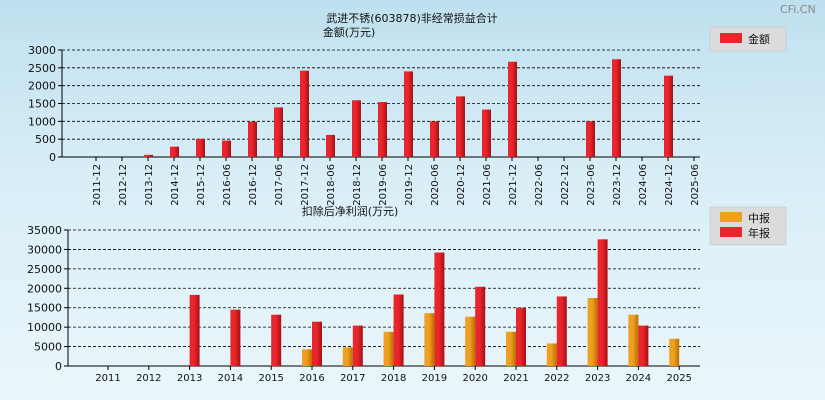  I want to click on x-tick-label: 2020-12, so click(461, 185).